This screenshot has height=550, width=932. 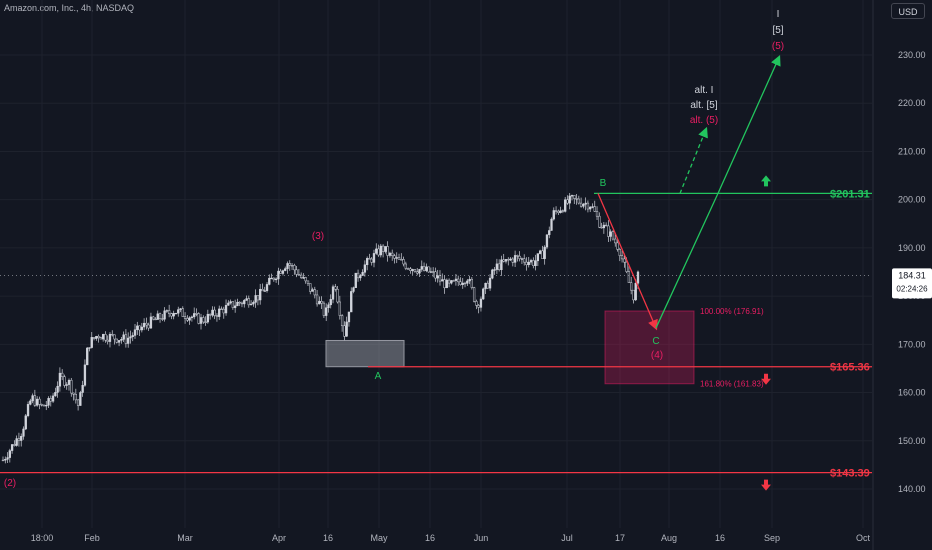 What do you see at coordinates (69, 8) in the screenshot?
I see `symbol-title: Amazon.com, Inc., 4h, NASDAQ` at bounding box center [69, 8].